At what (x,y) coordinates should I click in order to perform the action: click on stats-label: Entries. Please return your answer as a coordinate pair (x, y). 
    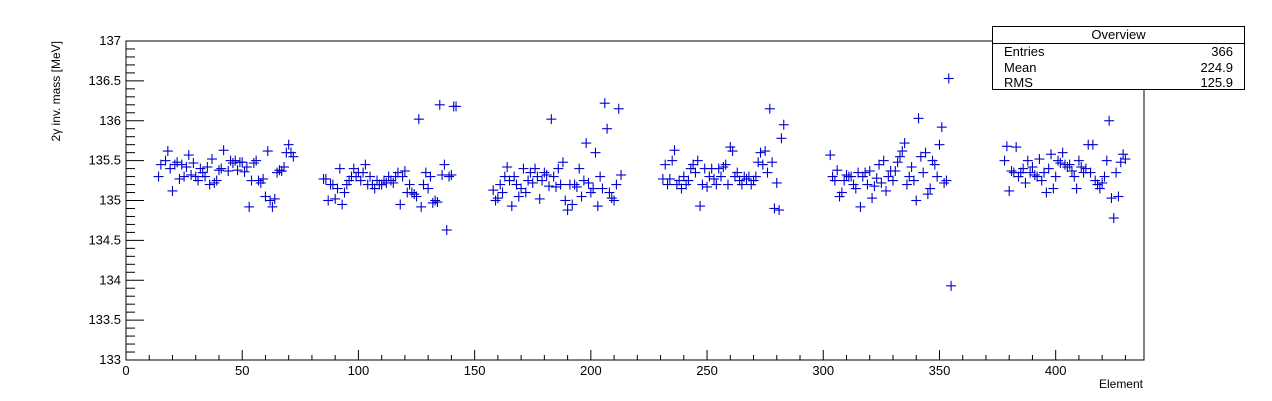
    Looking at the image, I should click on (1024, 51).